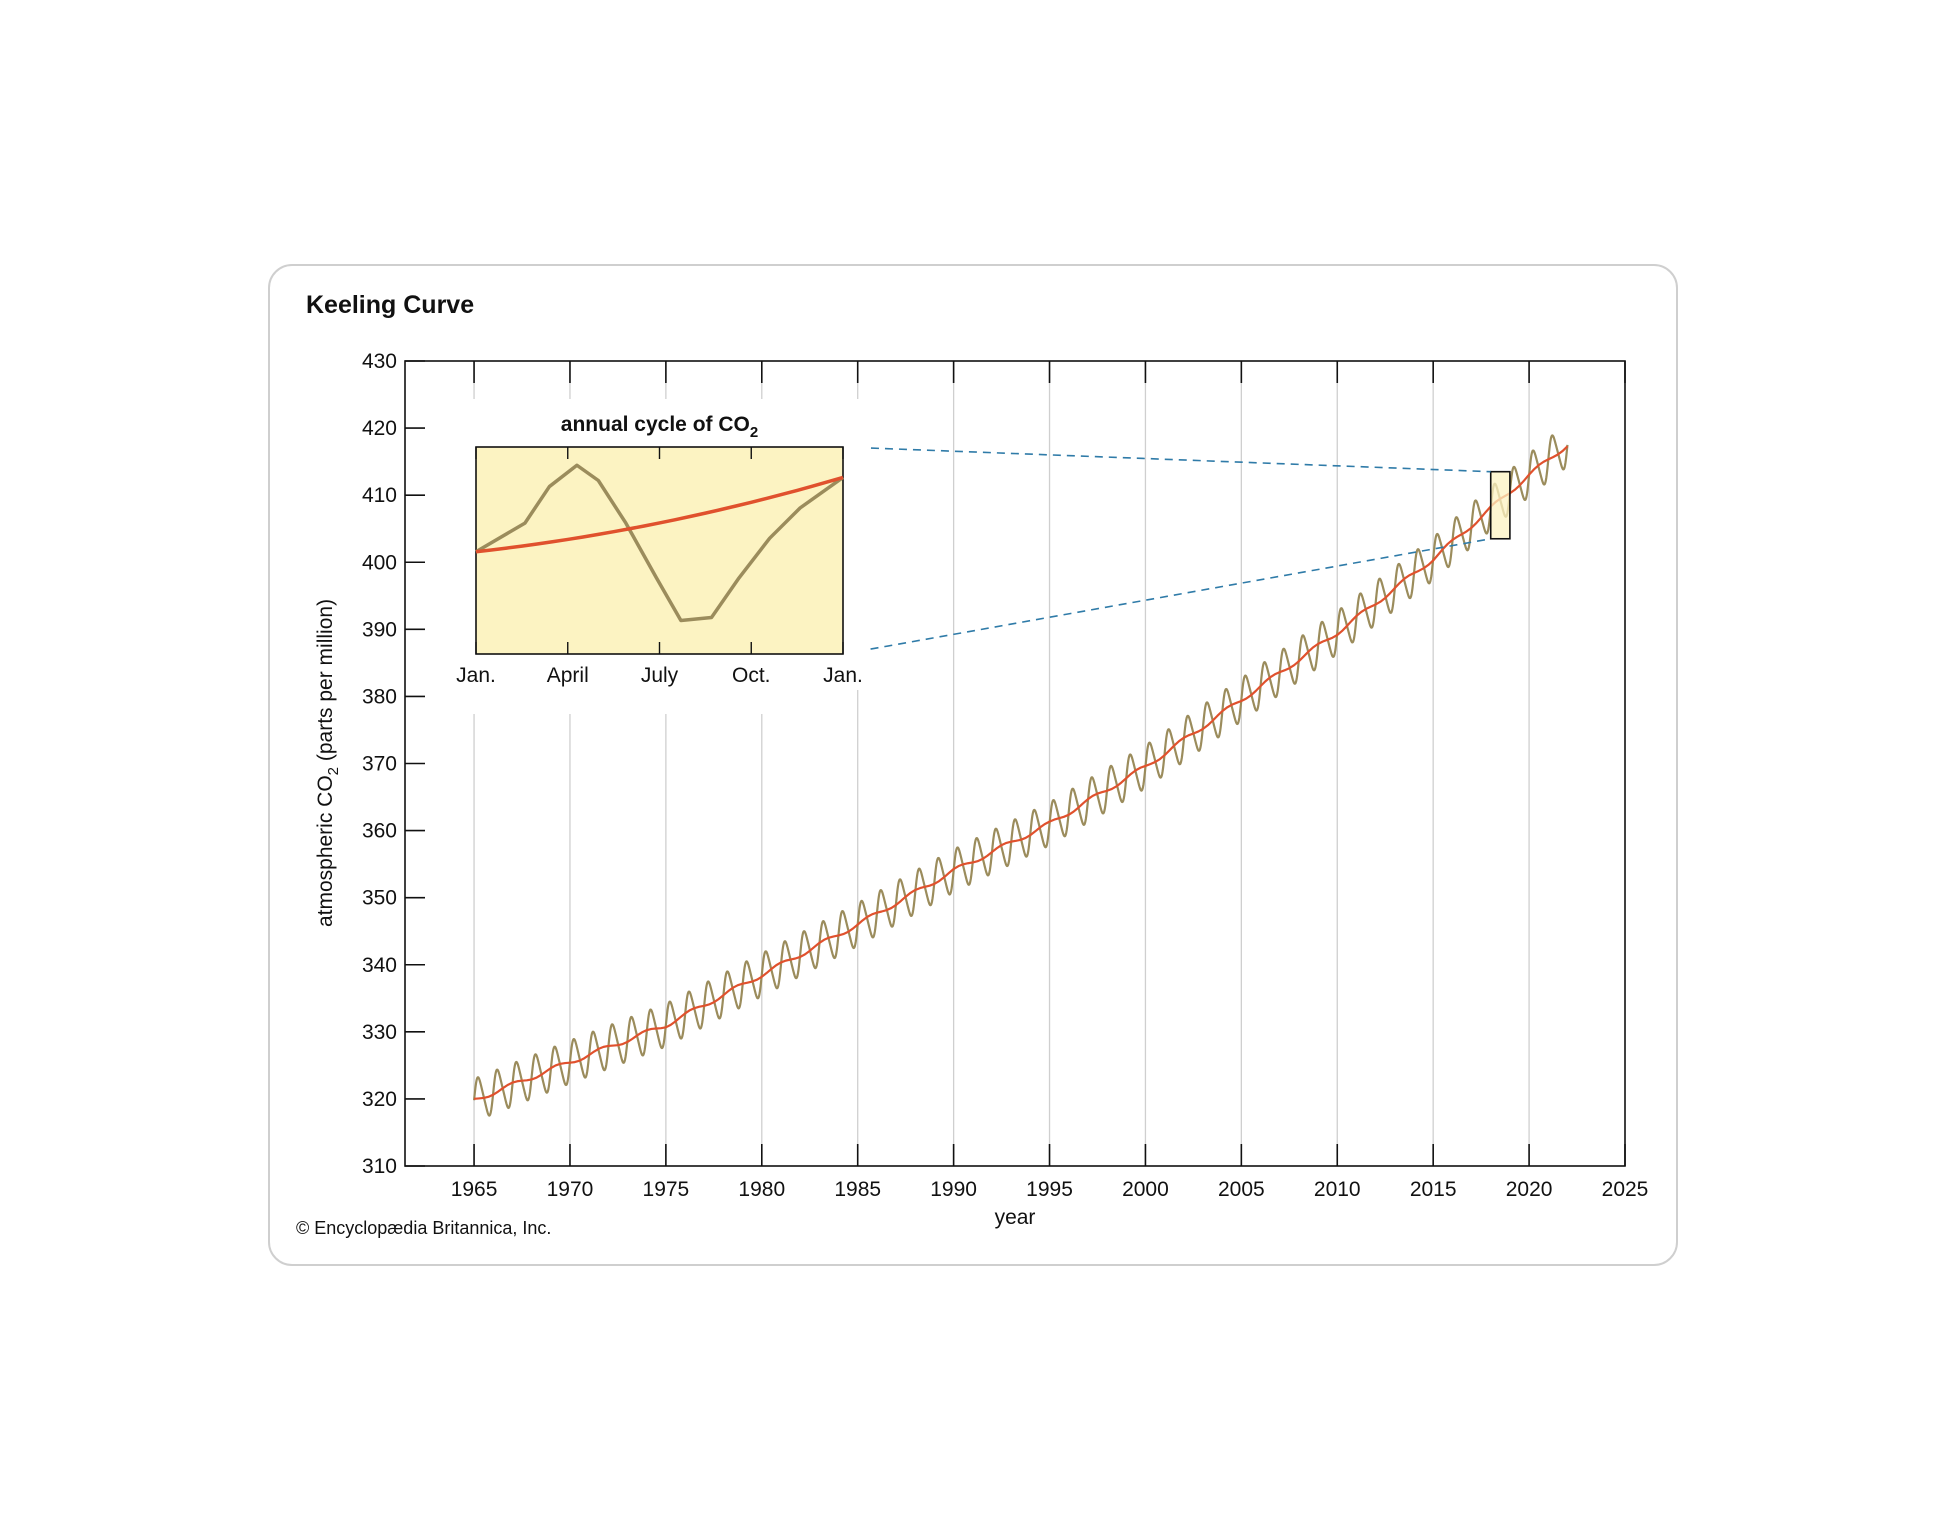  What do you see at coordinates (379, 1166) in the screenshot?
I see `y-tick-label: 310` at bounding box center [379, 1166].